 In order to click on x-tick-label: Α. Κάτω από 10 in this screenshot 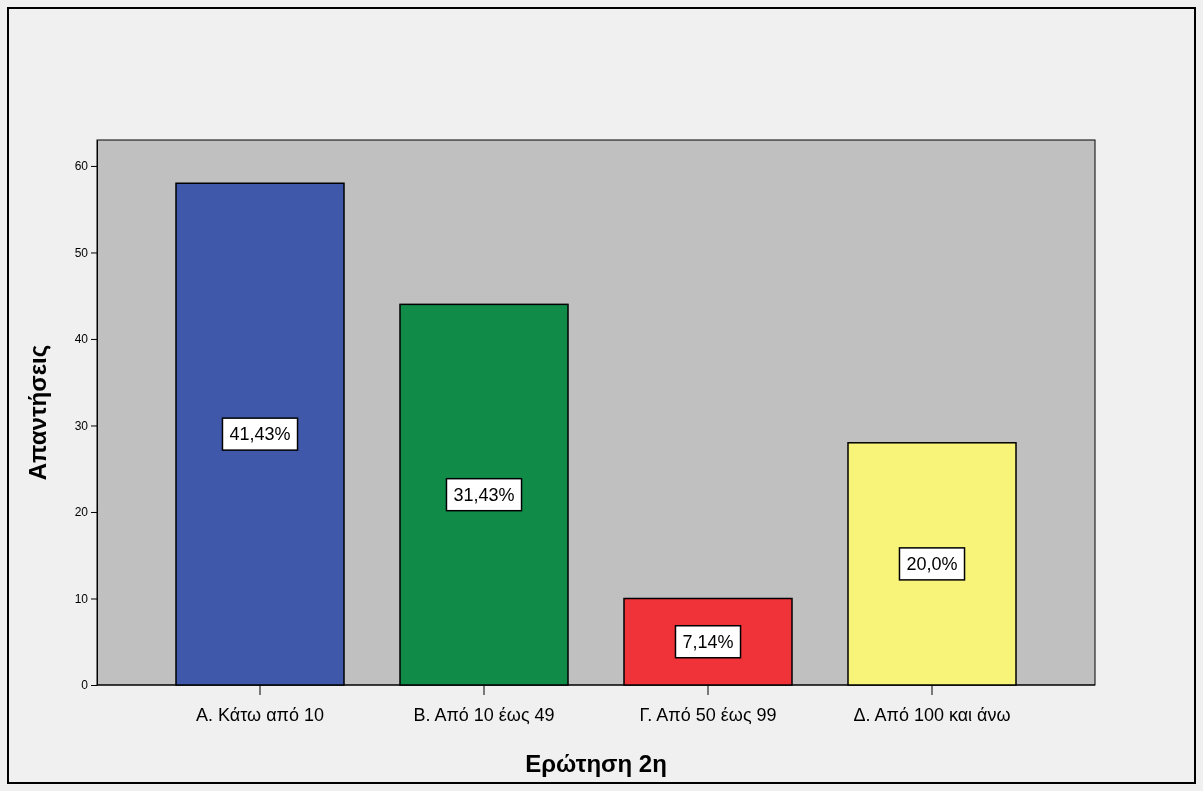, I will do `click(260, 715)`.